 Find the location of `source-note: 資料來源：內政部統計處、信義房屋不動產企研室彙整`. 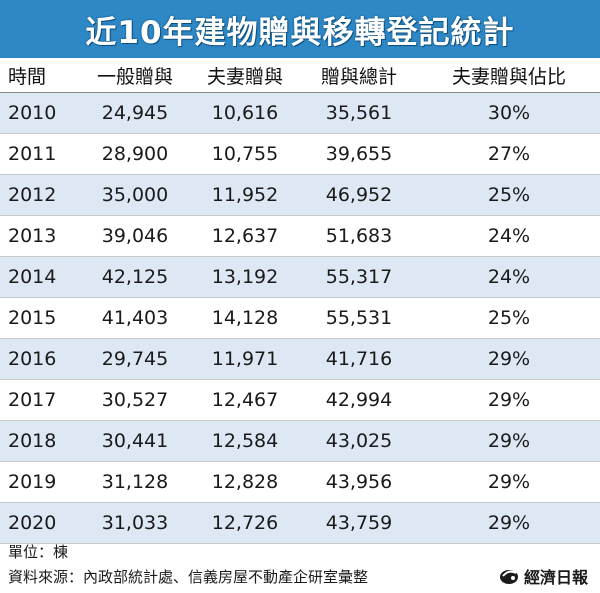

source-note: 資料來源：內政部統計處、信義房屋不動產企研室彙整 is located at coordinates (188, 577).